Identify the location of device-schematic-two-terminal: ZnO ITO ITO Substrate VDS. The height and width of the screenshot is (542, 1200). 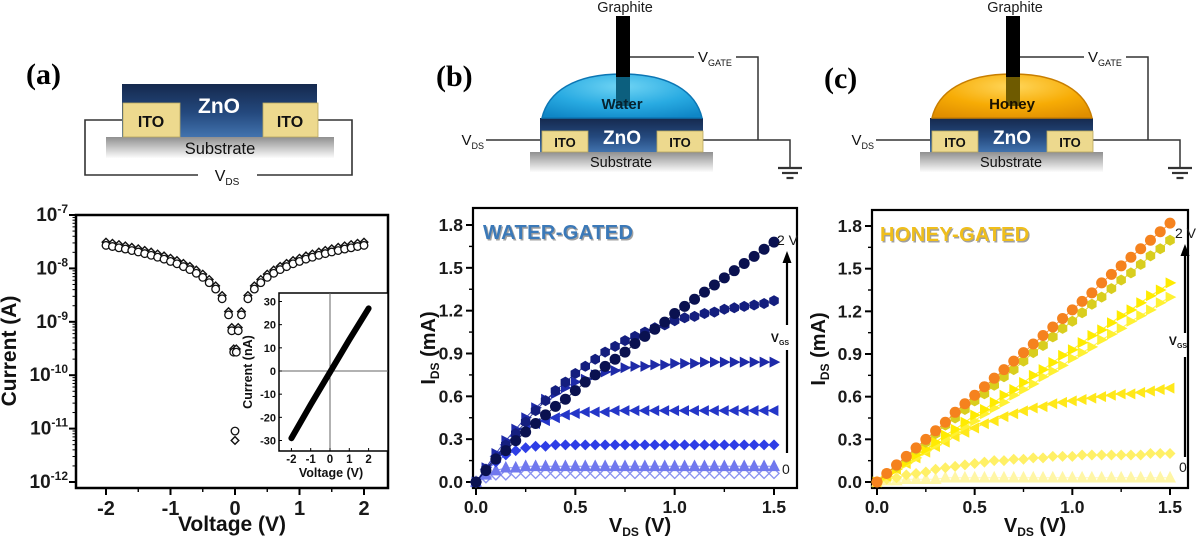
(218, 136).